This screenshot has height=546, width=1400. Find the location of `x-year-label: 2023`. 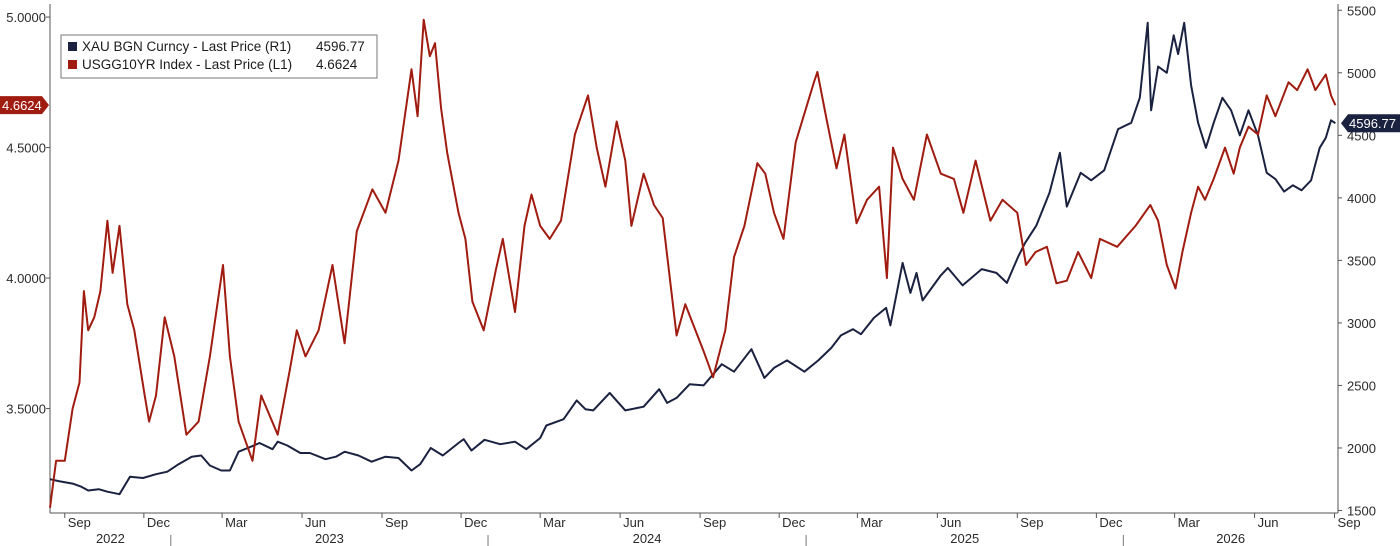

x-year-label: 2023 is located at coordinates (329, 538).